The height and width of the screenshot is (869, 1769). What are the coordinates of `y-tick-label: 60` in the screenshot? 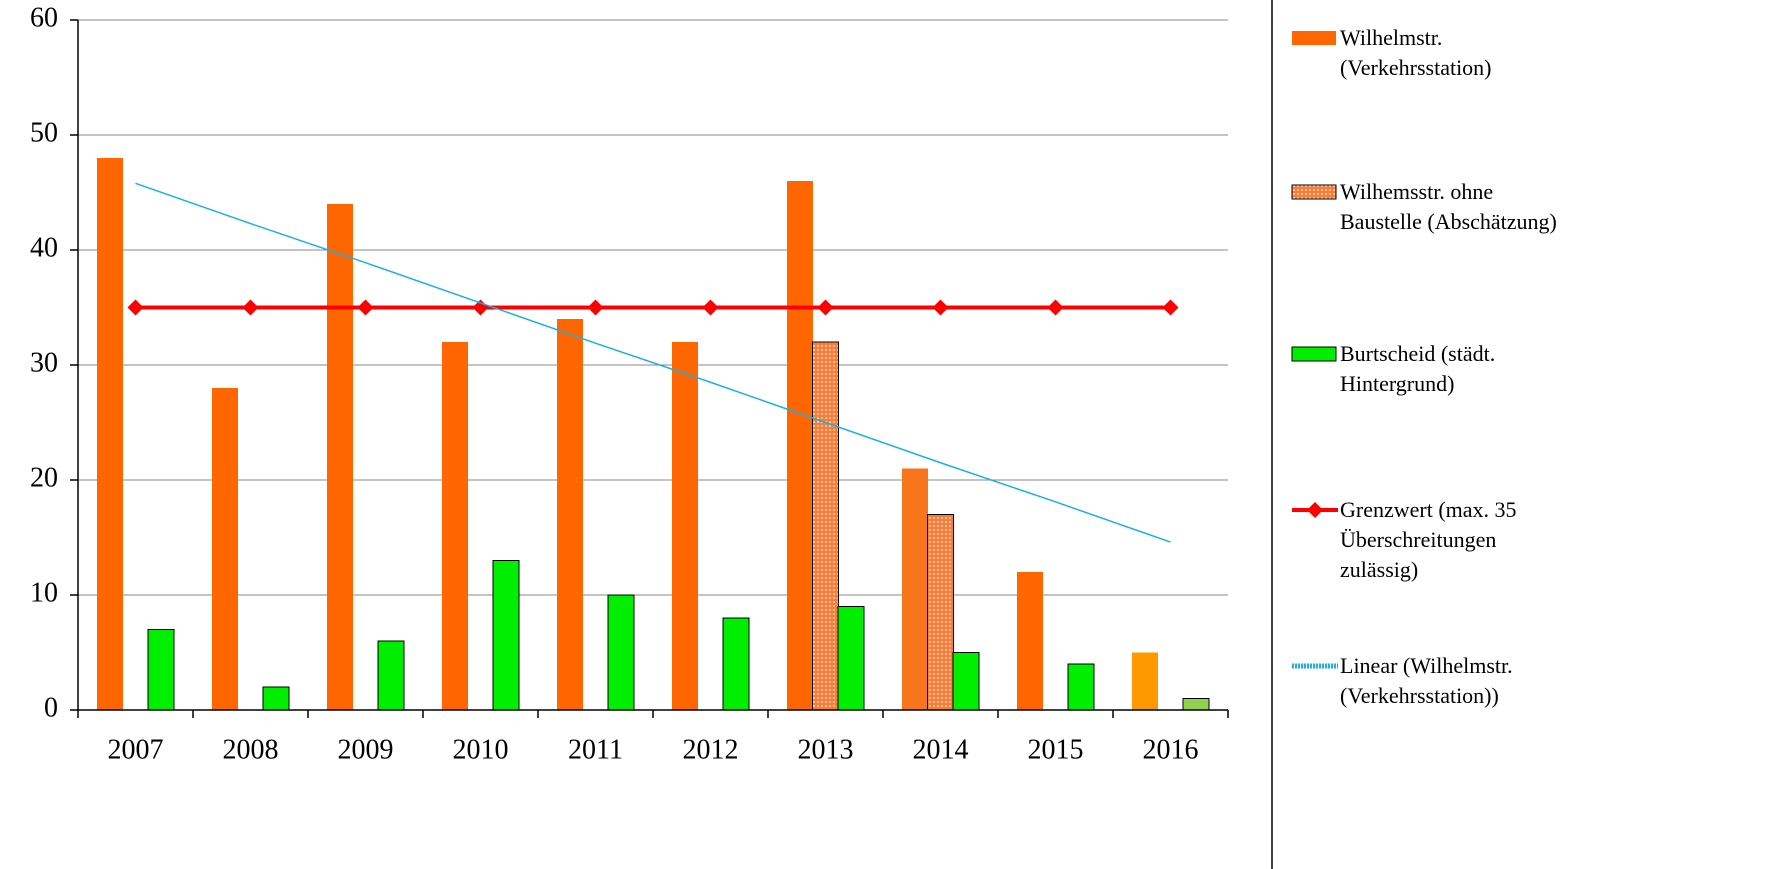 It's located at (44, 17).